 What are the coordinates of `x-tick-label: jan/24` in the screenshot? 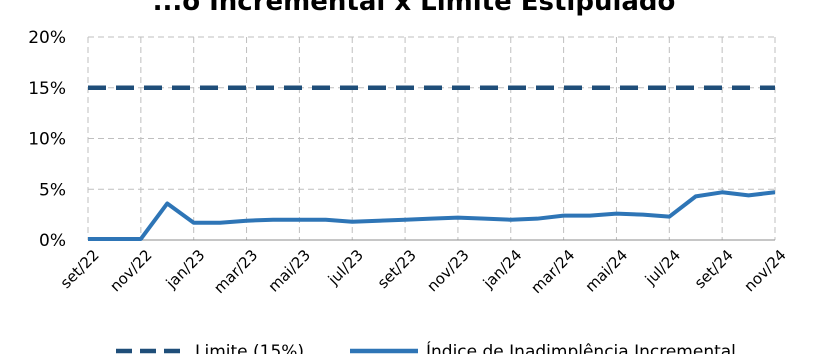 It's located at (502, 269).